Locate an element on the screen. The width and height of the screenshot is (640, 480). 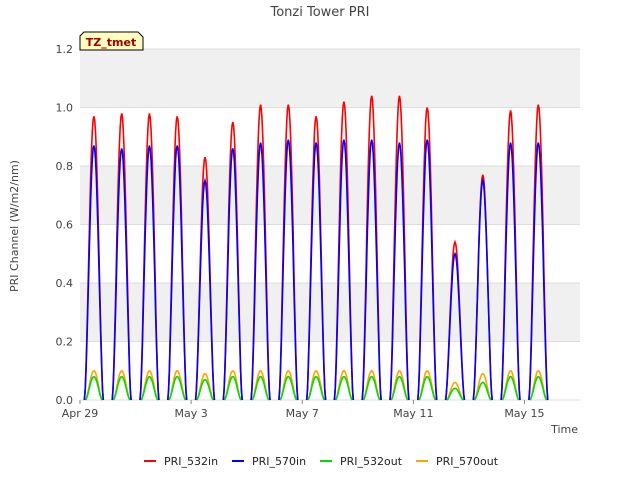
site-tag-box is located at coordinates (111, 41).